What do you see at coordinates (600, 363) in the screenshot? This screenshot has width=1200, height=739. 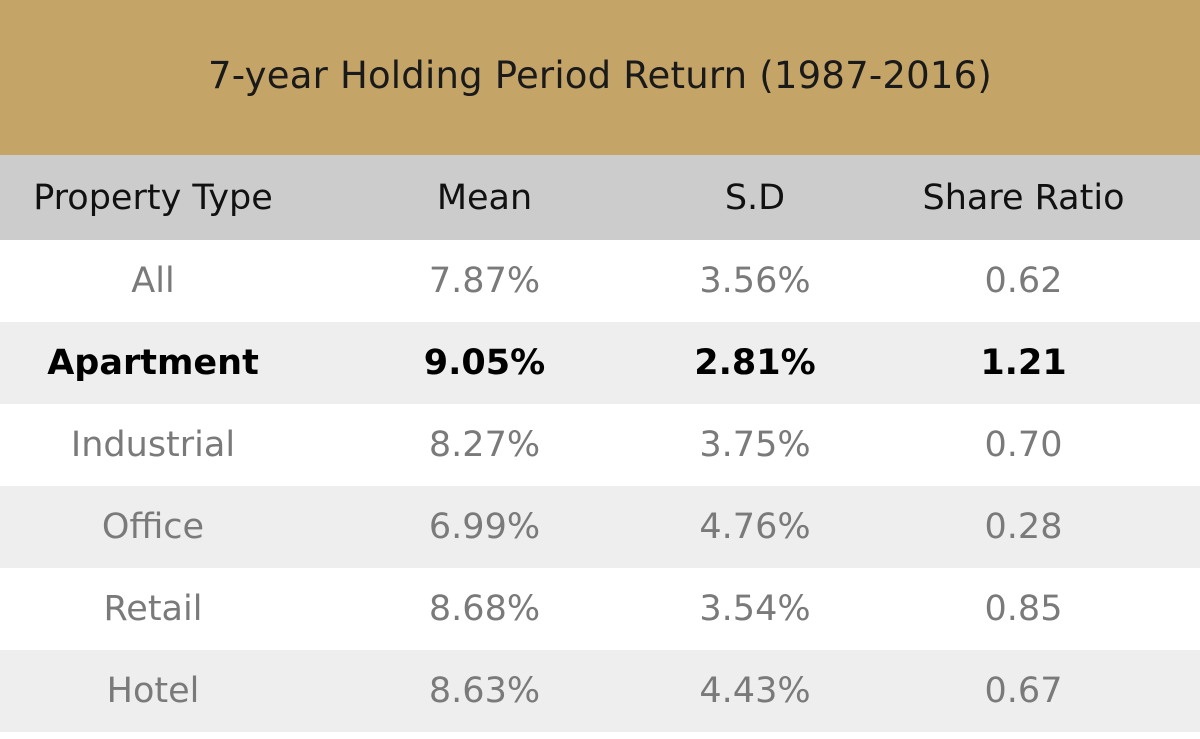 I see `table-row: Apartment 9.05% 2.81% 1.21` at bounding box center [600, 363].